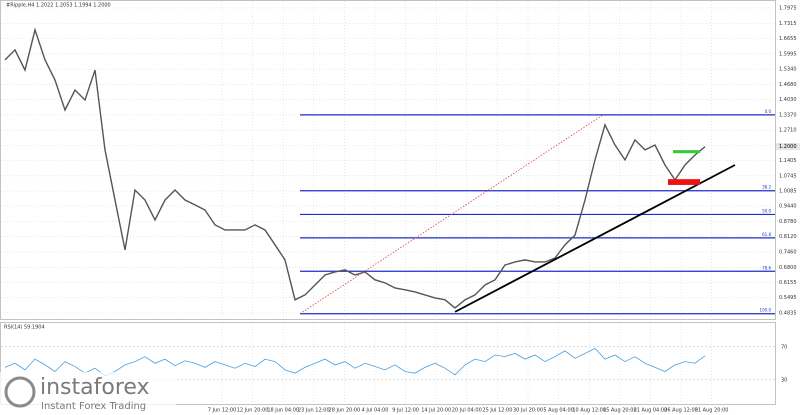 The height and width of the screenshot is (415, 800). What do you see at coordinates (314, 411) in the screenshot?
I see `x-tick-label: 23 Jun 12:00` at bounding box center [314, 411].